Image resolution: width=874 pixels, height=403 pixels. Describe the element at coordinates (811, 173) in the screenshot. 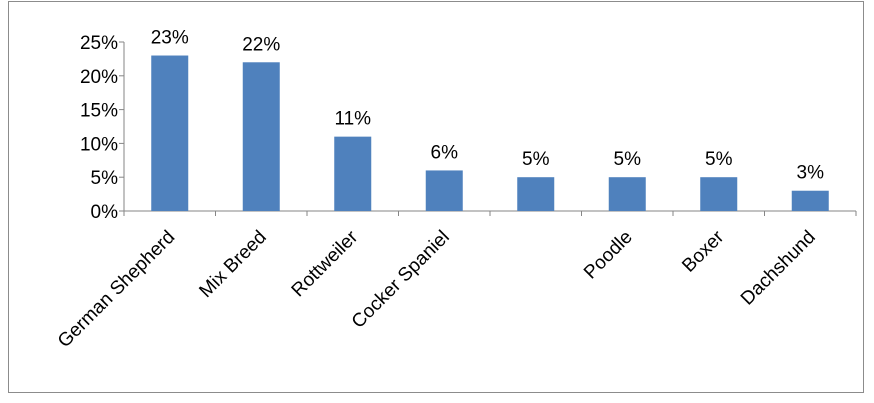

I see `data-label: 3%` at that location.